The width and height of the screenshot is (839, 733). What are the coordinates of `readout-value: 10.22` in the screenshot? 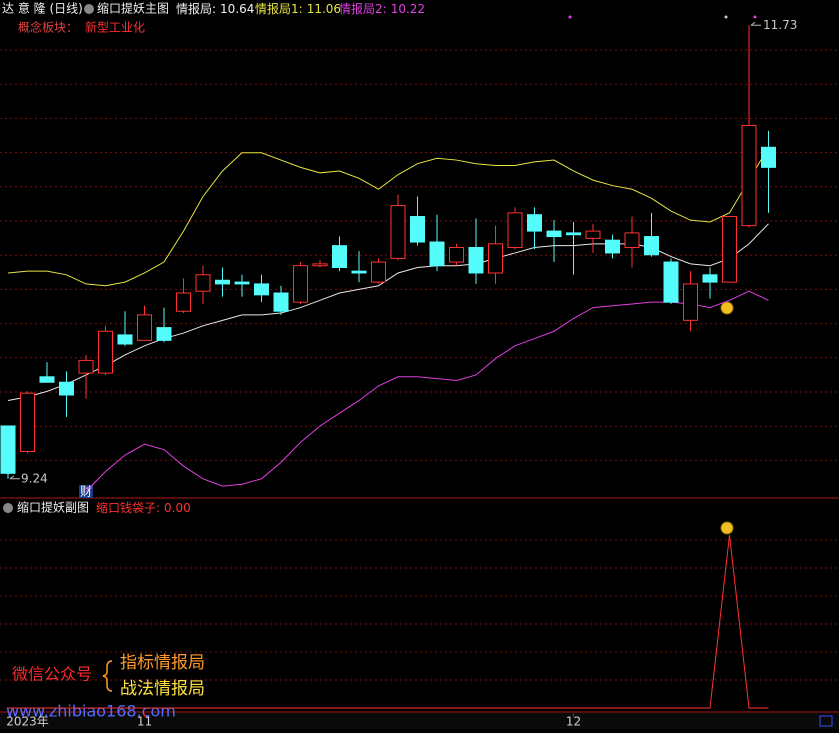 It's located at (408, 9).